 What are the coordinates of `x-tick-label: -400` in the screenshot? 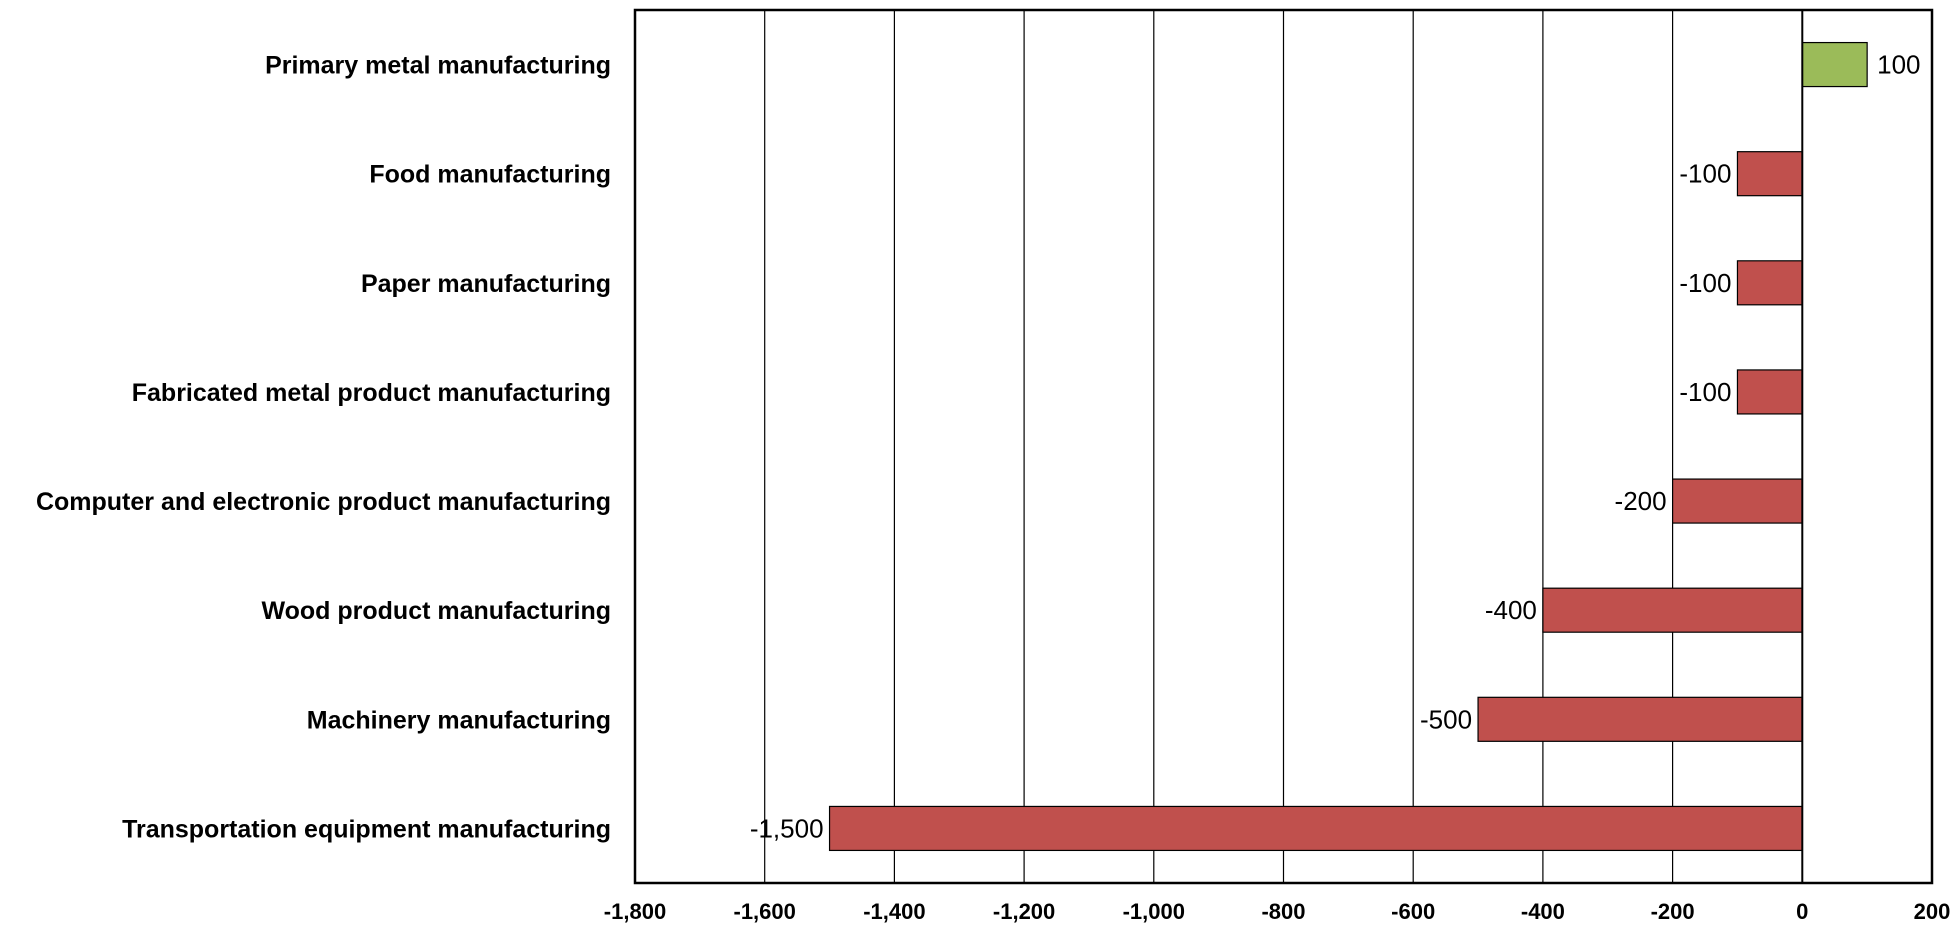 It's located at (1543, 911).